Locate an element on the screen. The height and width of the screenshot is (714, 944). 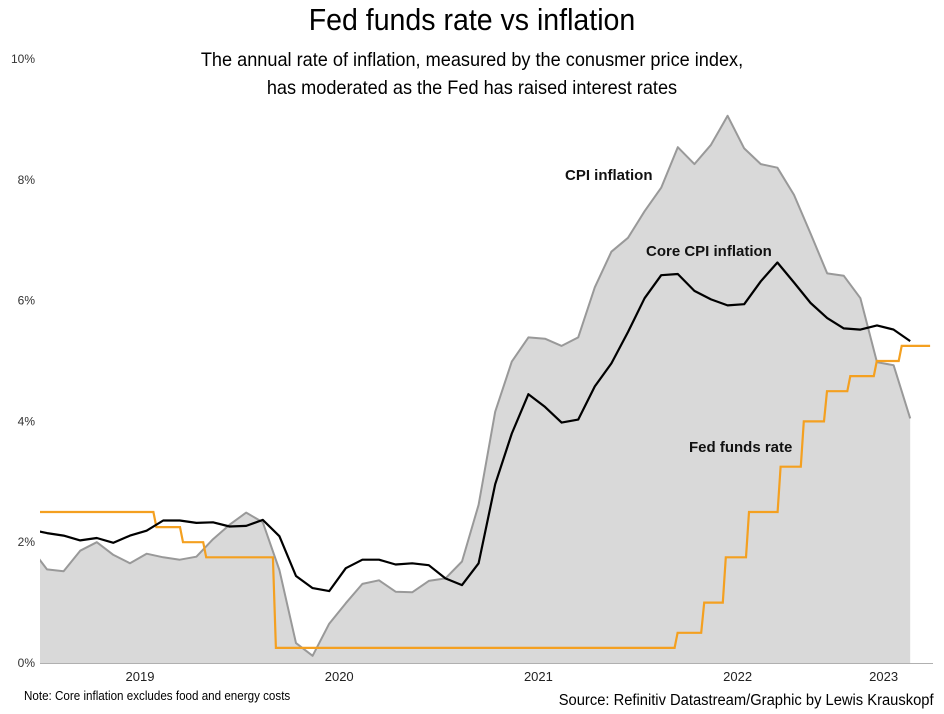
y-tick-label: 4% is located at coordinates (27, 421).